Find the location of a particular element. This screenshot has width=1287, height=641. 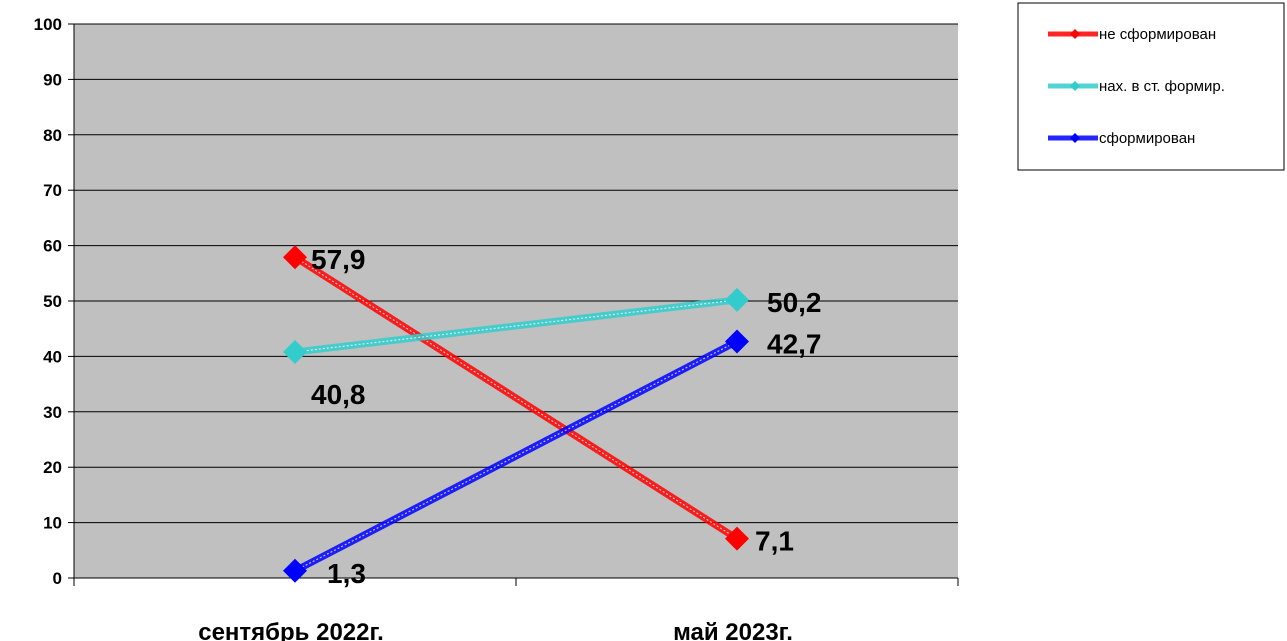

y-tick-label: 0 is located at coordinates (57, 578).